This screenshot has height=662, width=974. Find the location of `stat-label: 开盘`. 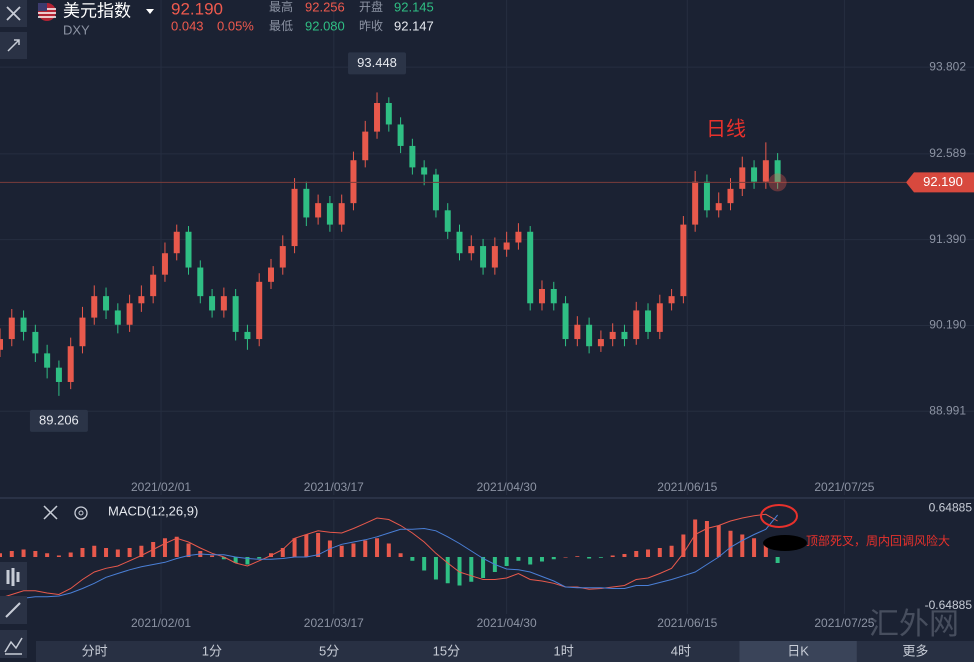

stat-label: 开盘 is located at coordinates (371, 7).